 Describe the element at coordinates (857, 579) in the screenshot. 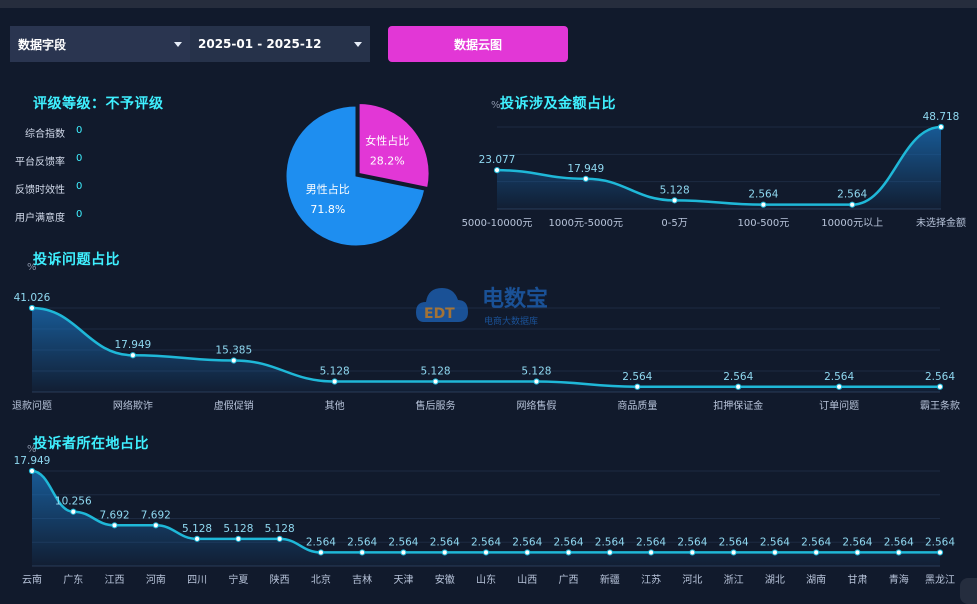

I see `x-tick-label: 甘肃` at that location.